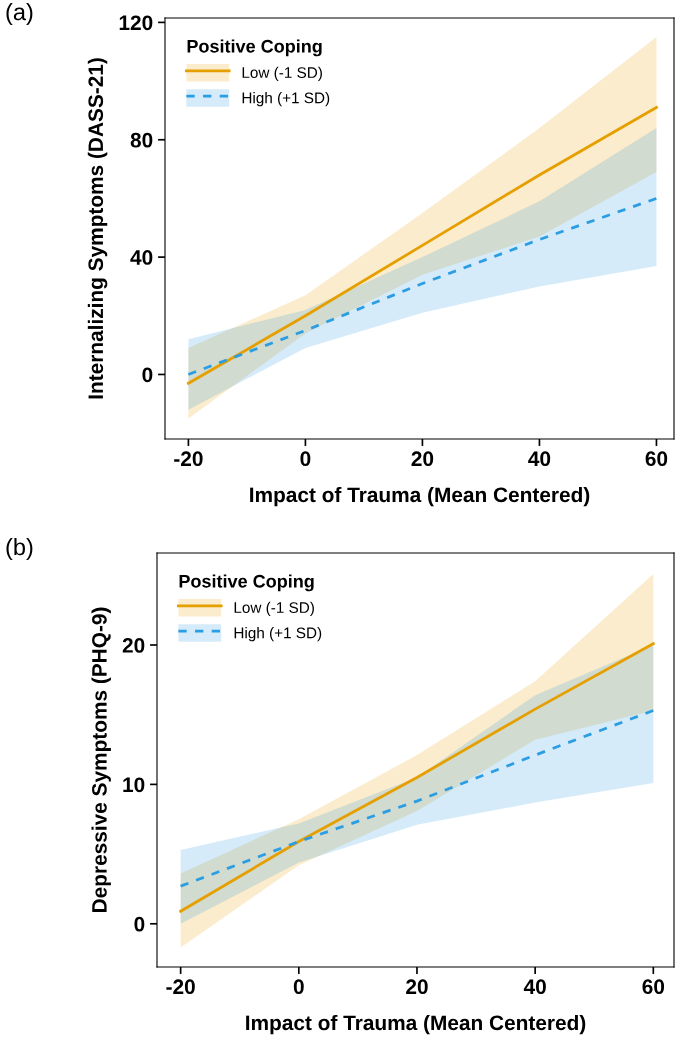 The width and height of the screenshot is (675, 1037). Describe the element at coordinates (136, 23) in the screenshot. I see `y-tick-label: 120` at that location.